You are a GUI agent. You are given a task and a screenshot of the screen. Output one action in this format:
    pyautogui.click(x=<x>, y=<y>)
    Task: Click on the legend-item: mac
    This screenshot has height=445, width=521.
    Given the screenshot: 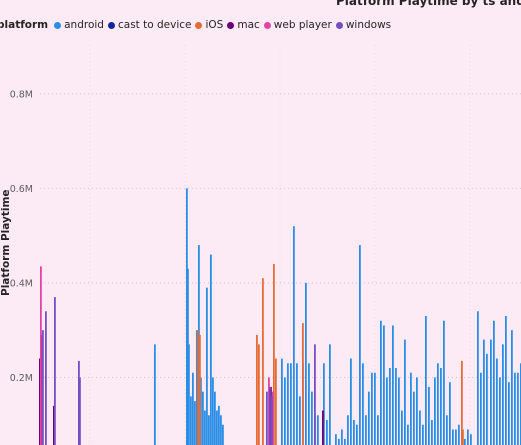 What is the action you would take?
    pyautogui.click(x=243, y=25)
    